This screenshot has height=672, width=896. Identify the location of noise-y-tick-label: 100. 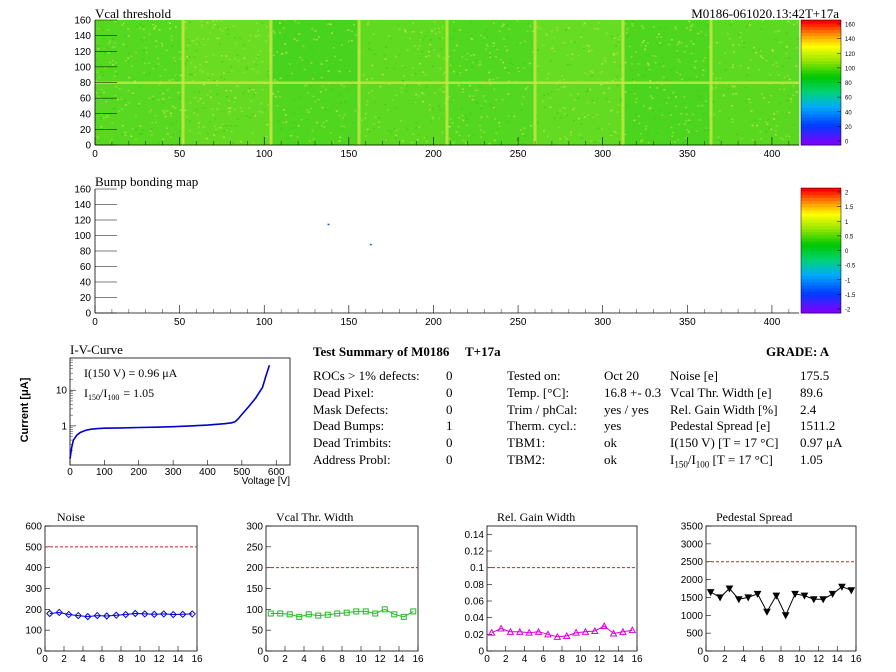
(33, 631).